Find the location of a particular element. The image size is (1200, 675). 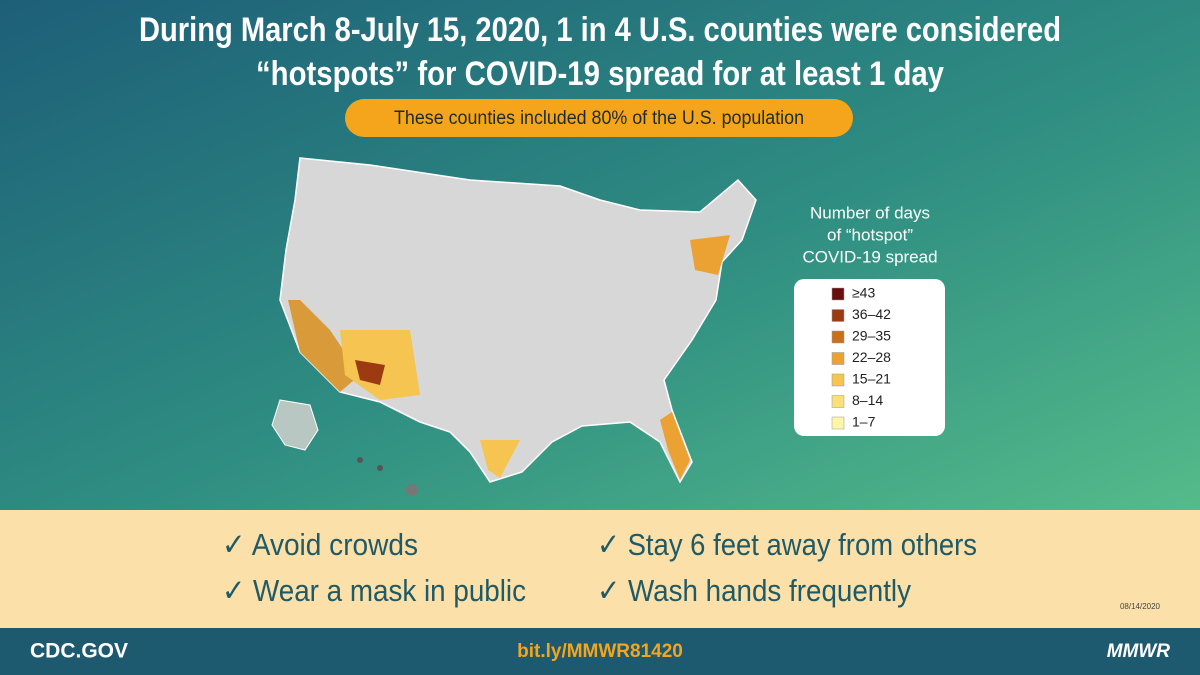

footer-link: bit.ly/MMWR81420 is located at coordinates (600, 651).